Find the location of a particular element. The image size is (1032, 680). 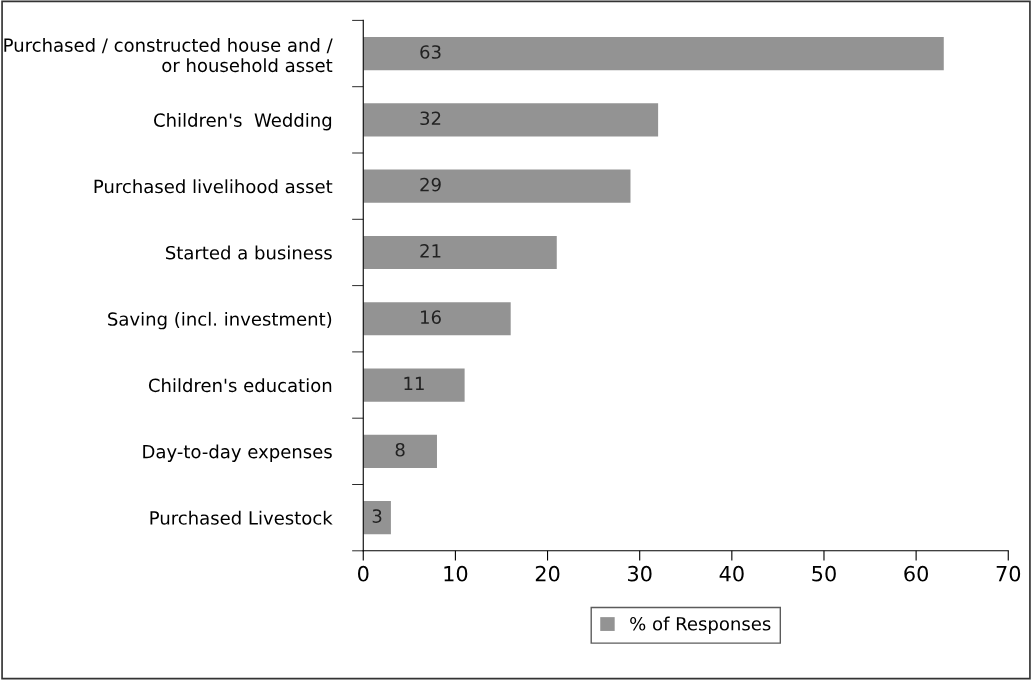

y-tick-label: Started a business is located at coordinates (248, 252).